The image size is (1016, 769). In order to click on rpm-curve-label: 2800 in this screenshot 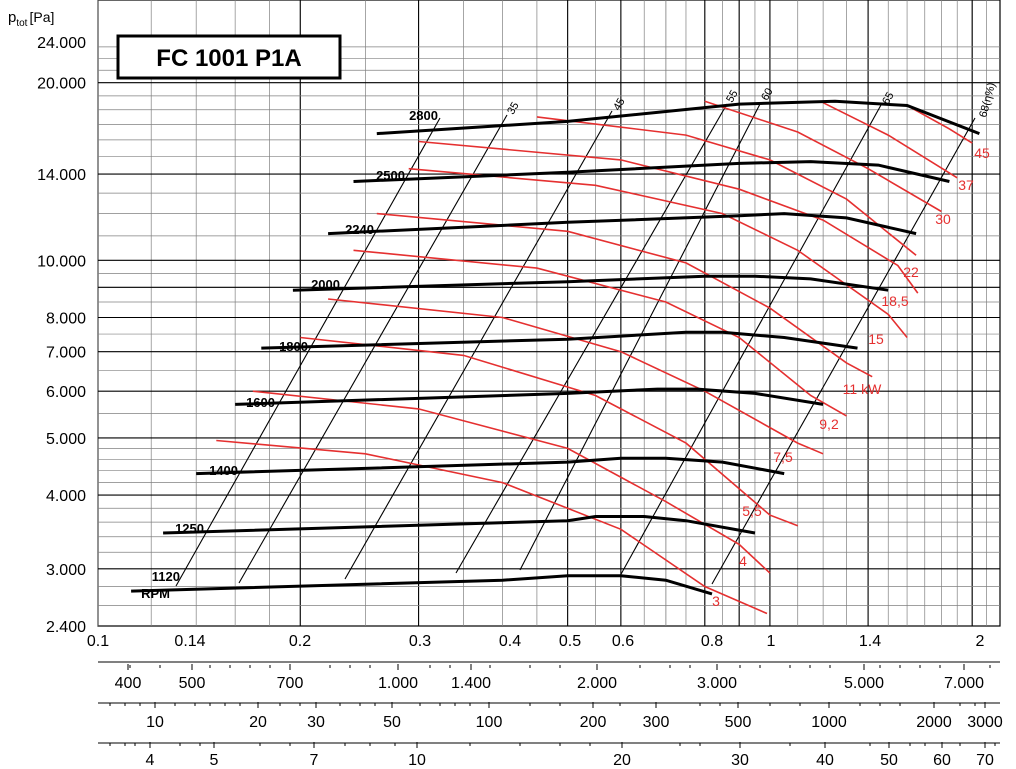, I will do `click(423, 115)`.